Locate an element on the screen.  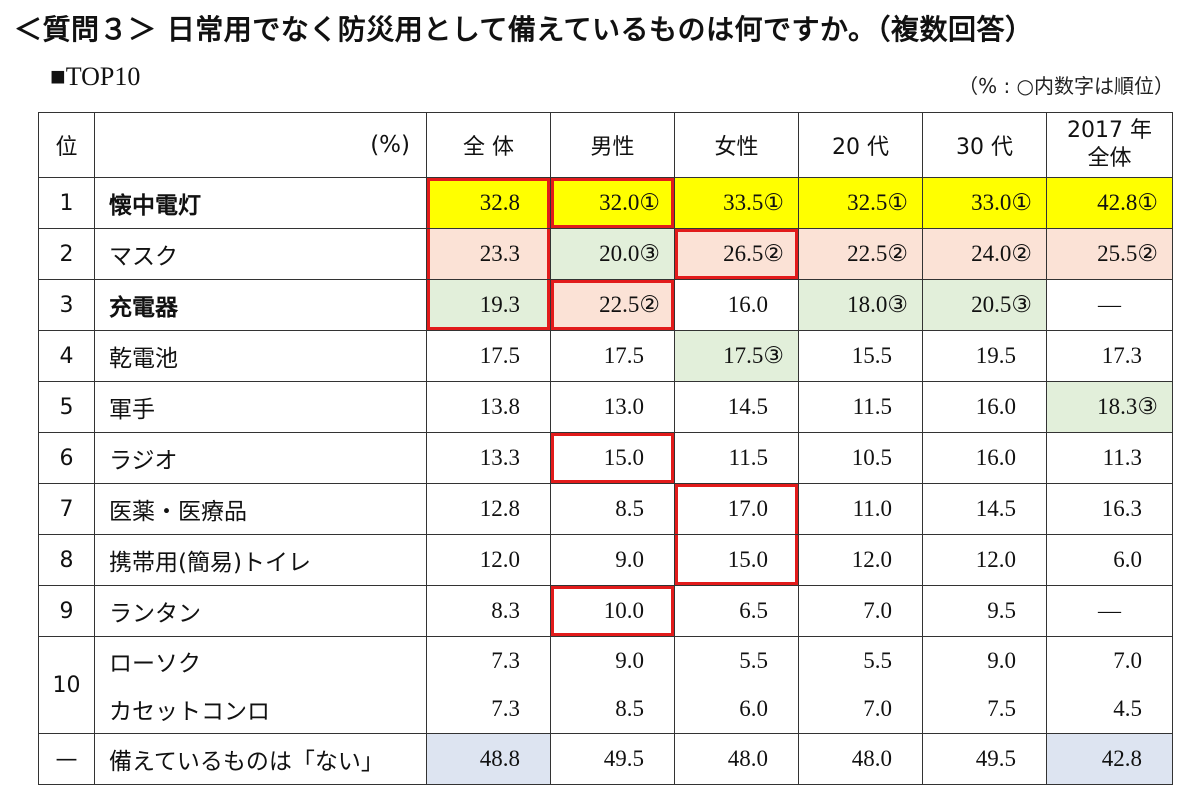
value-2017: 18.3③ is located at coordinates (1109, 407).